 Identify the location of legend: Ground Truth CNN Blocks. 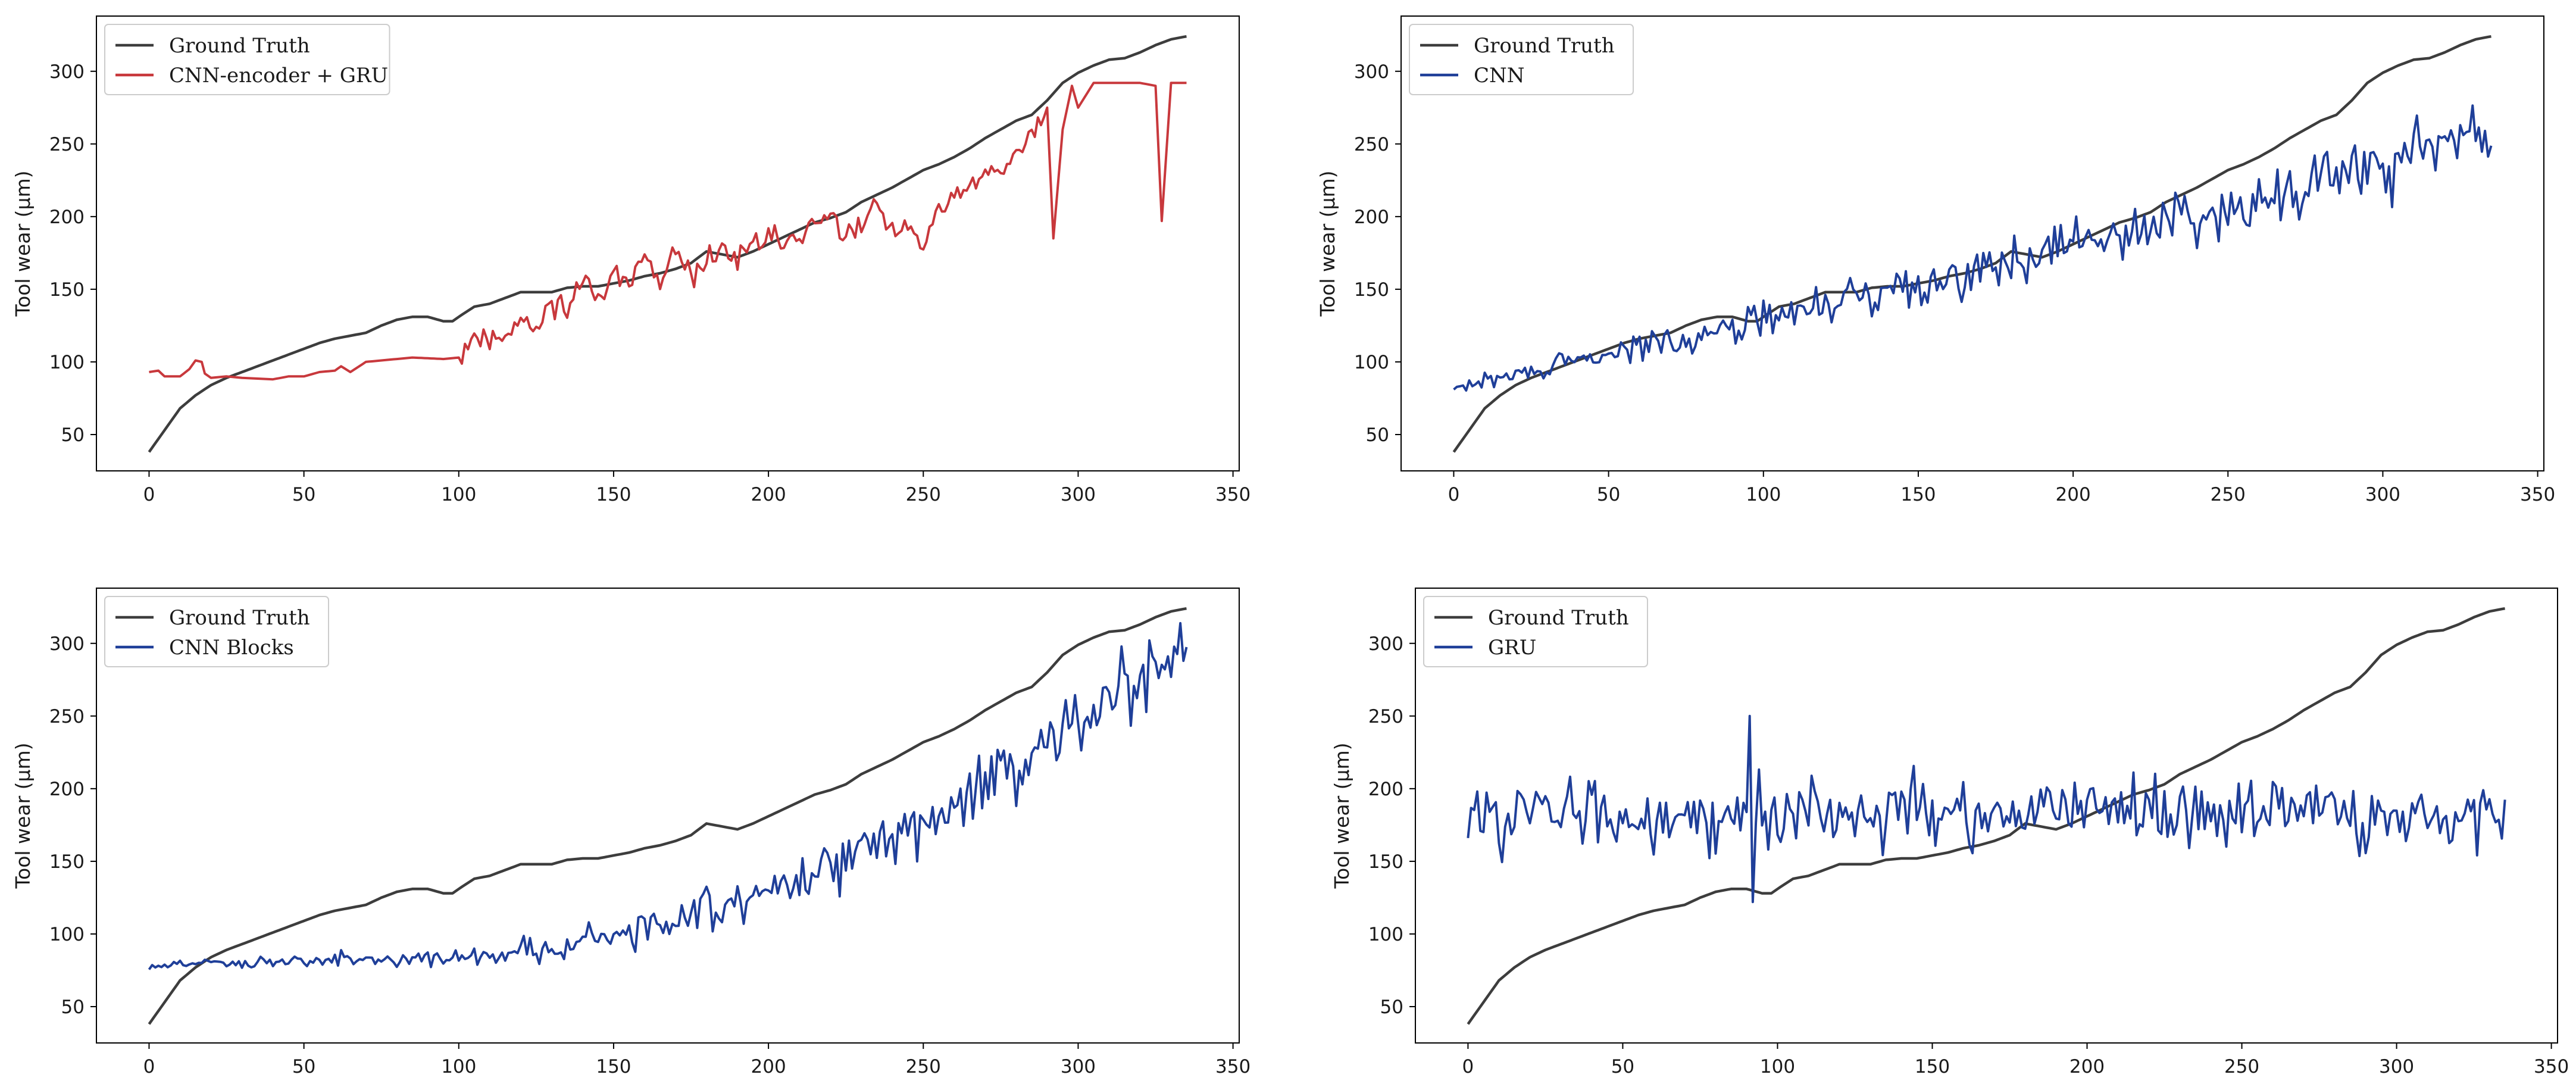
(216, 631).